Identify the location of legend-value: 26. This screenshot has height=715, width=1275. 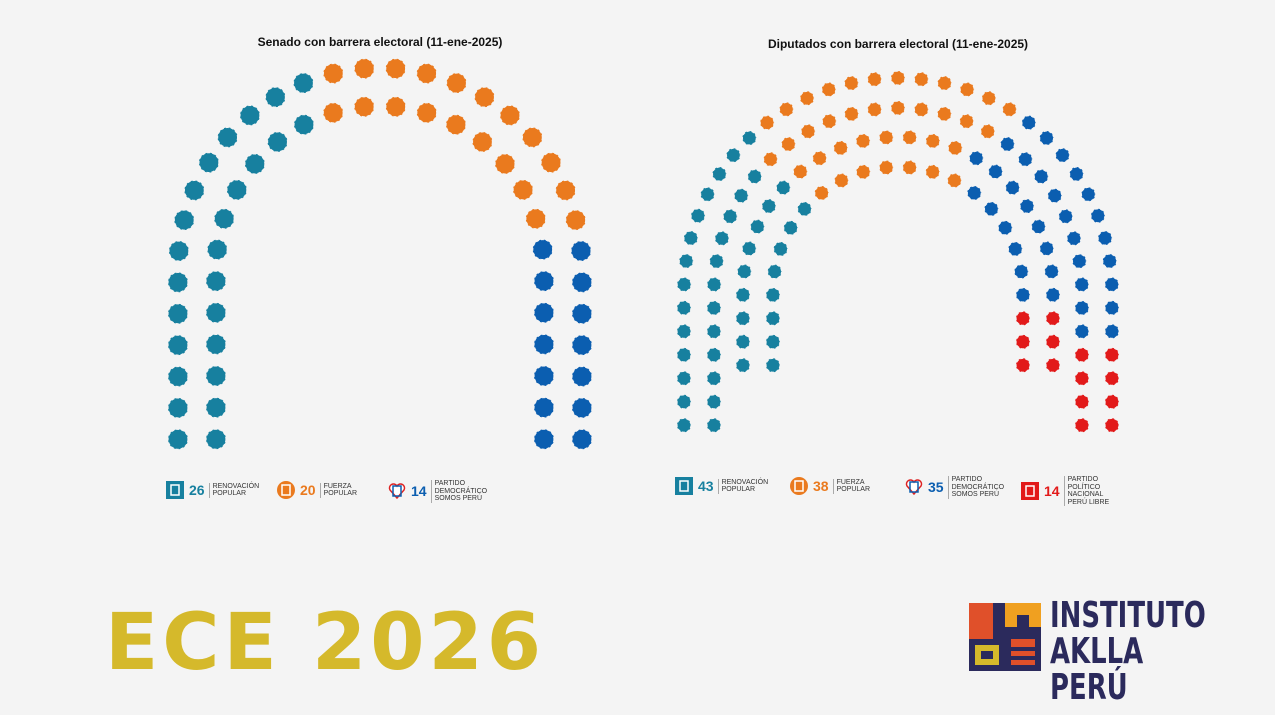
(197, 490).